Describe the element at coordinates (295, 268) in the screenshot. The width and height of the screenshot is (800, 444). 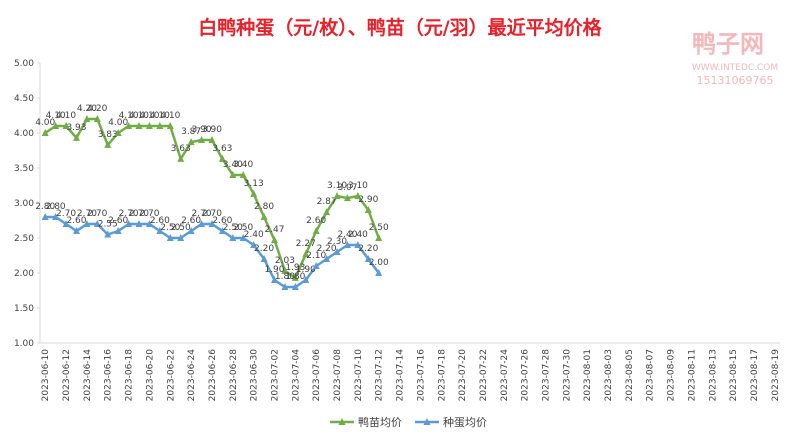
I see `value-label: 1.93` at that location.